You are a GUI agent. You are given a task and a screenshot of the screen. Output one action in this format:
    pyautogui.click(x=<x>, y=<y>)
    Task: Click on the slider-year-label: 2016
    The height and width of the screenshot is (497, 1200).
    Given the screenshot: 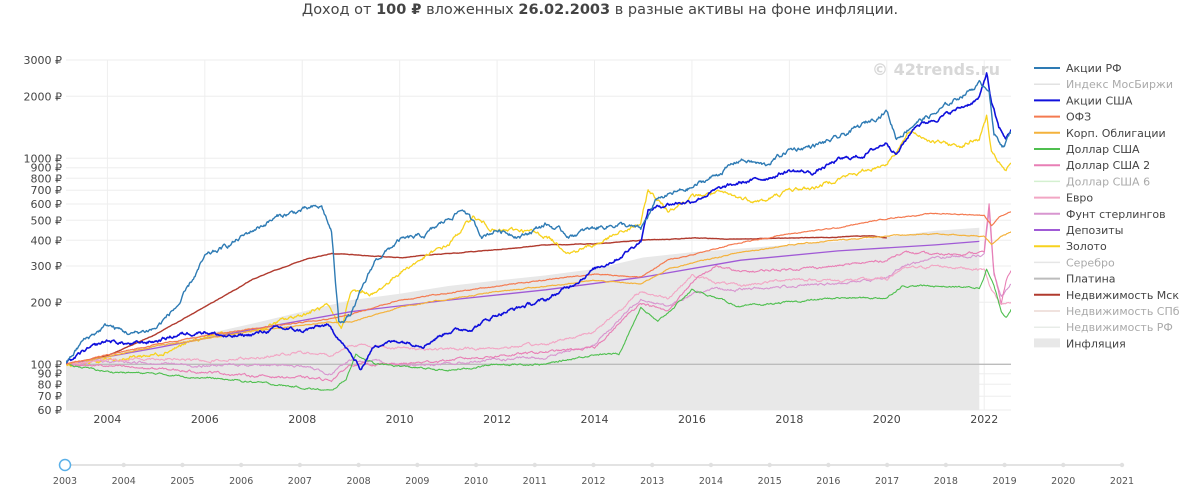 What is the action you would take?
    pyautogui.click(x=828, y=481)
    